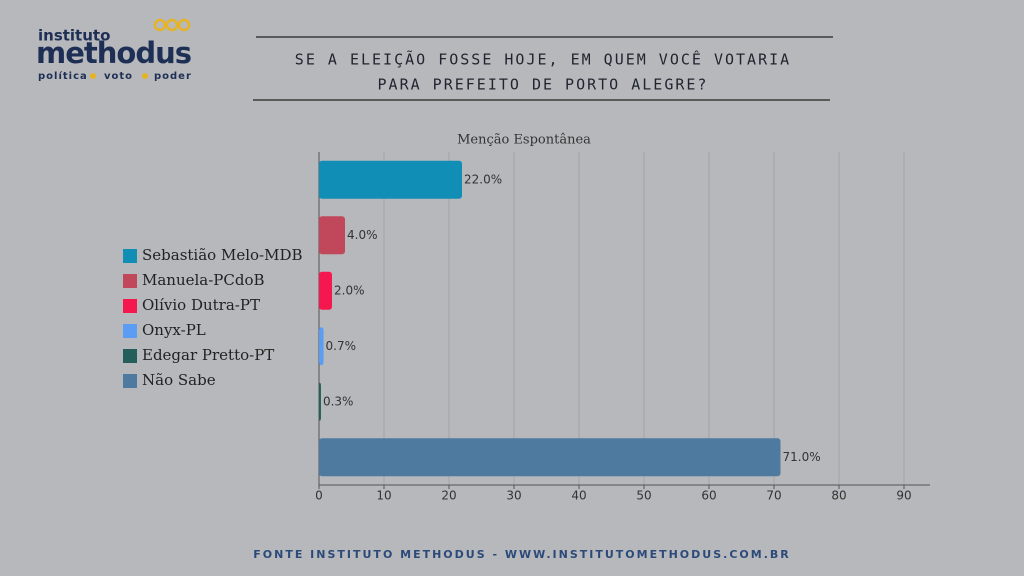 The width and height of the screenshot is (1024, 576). Describe the element at coordinates (448, 496) in the screenshot. I see `x-tick-label: 20` at that location.